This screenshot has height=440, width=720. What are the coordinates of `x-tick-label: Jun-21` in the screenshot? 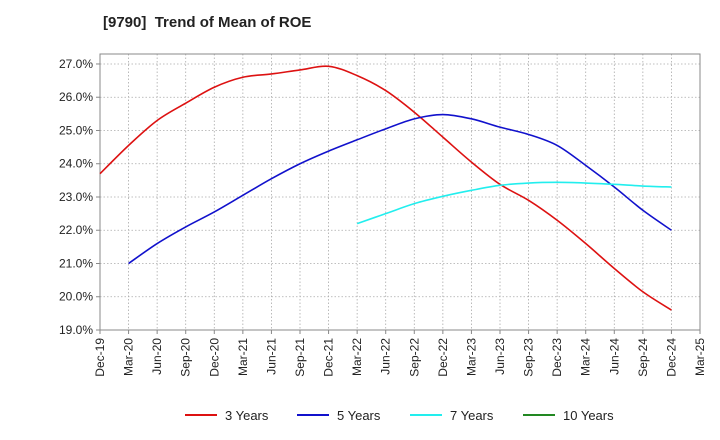 It's located at (271, 356).